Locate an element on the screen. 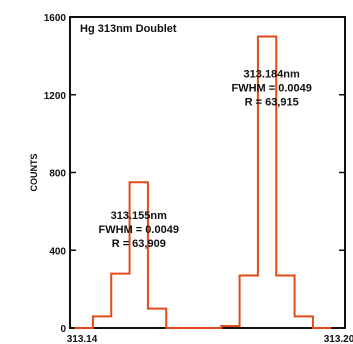 The image size is (353, 344). peak-annotation-line: 313.155nm is located at coordinates (139, 216).